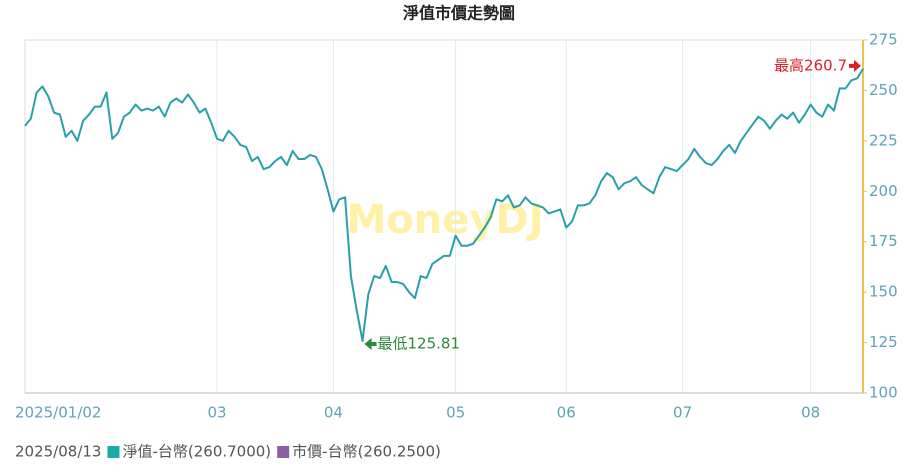  What do you see at coordinates (444, 220) in the screenshot?
I see `watermark: MoneyDJ` at bounding box center [444, 220].